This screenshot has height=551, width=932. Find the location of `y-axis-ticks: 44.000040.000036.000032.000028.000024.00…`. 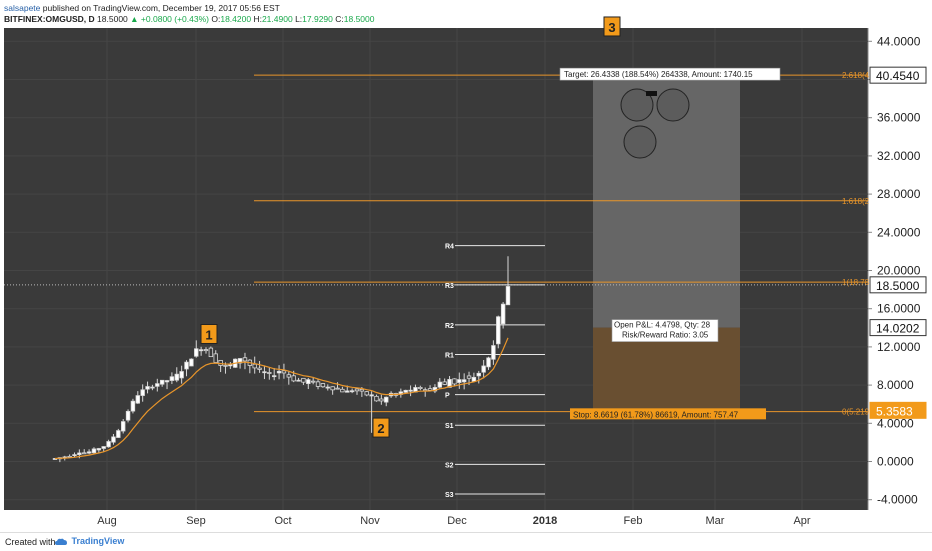

y-axis-ticks: 44.000040.000036.000032.000028.000024.00… is located at coordinates (894, 270).